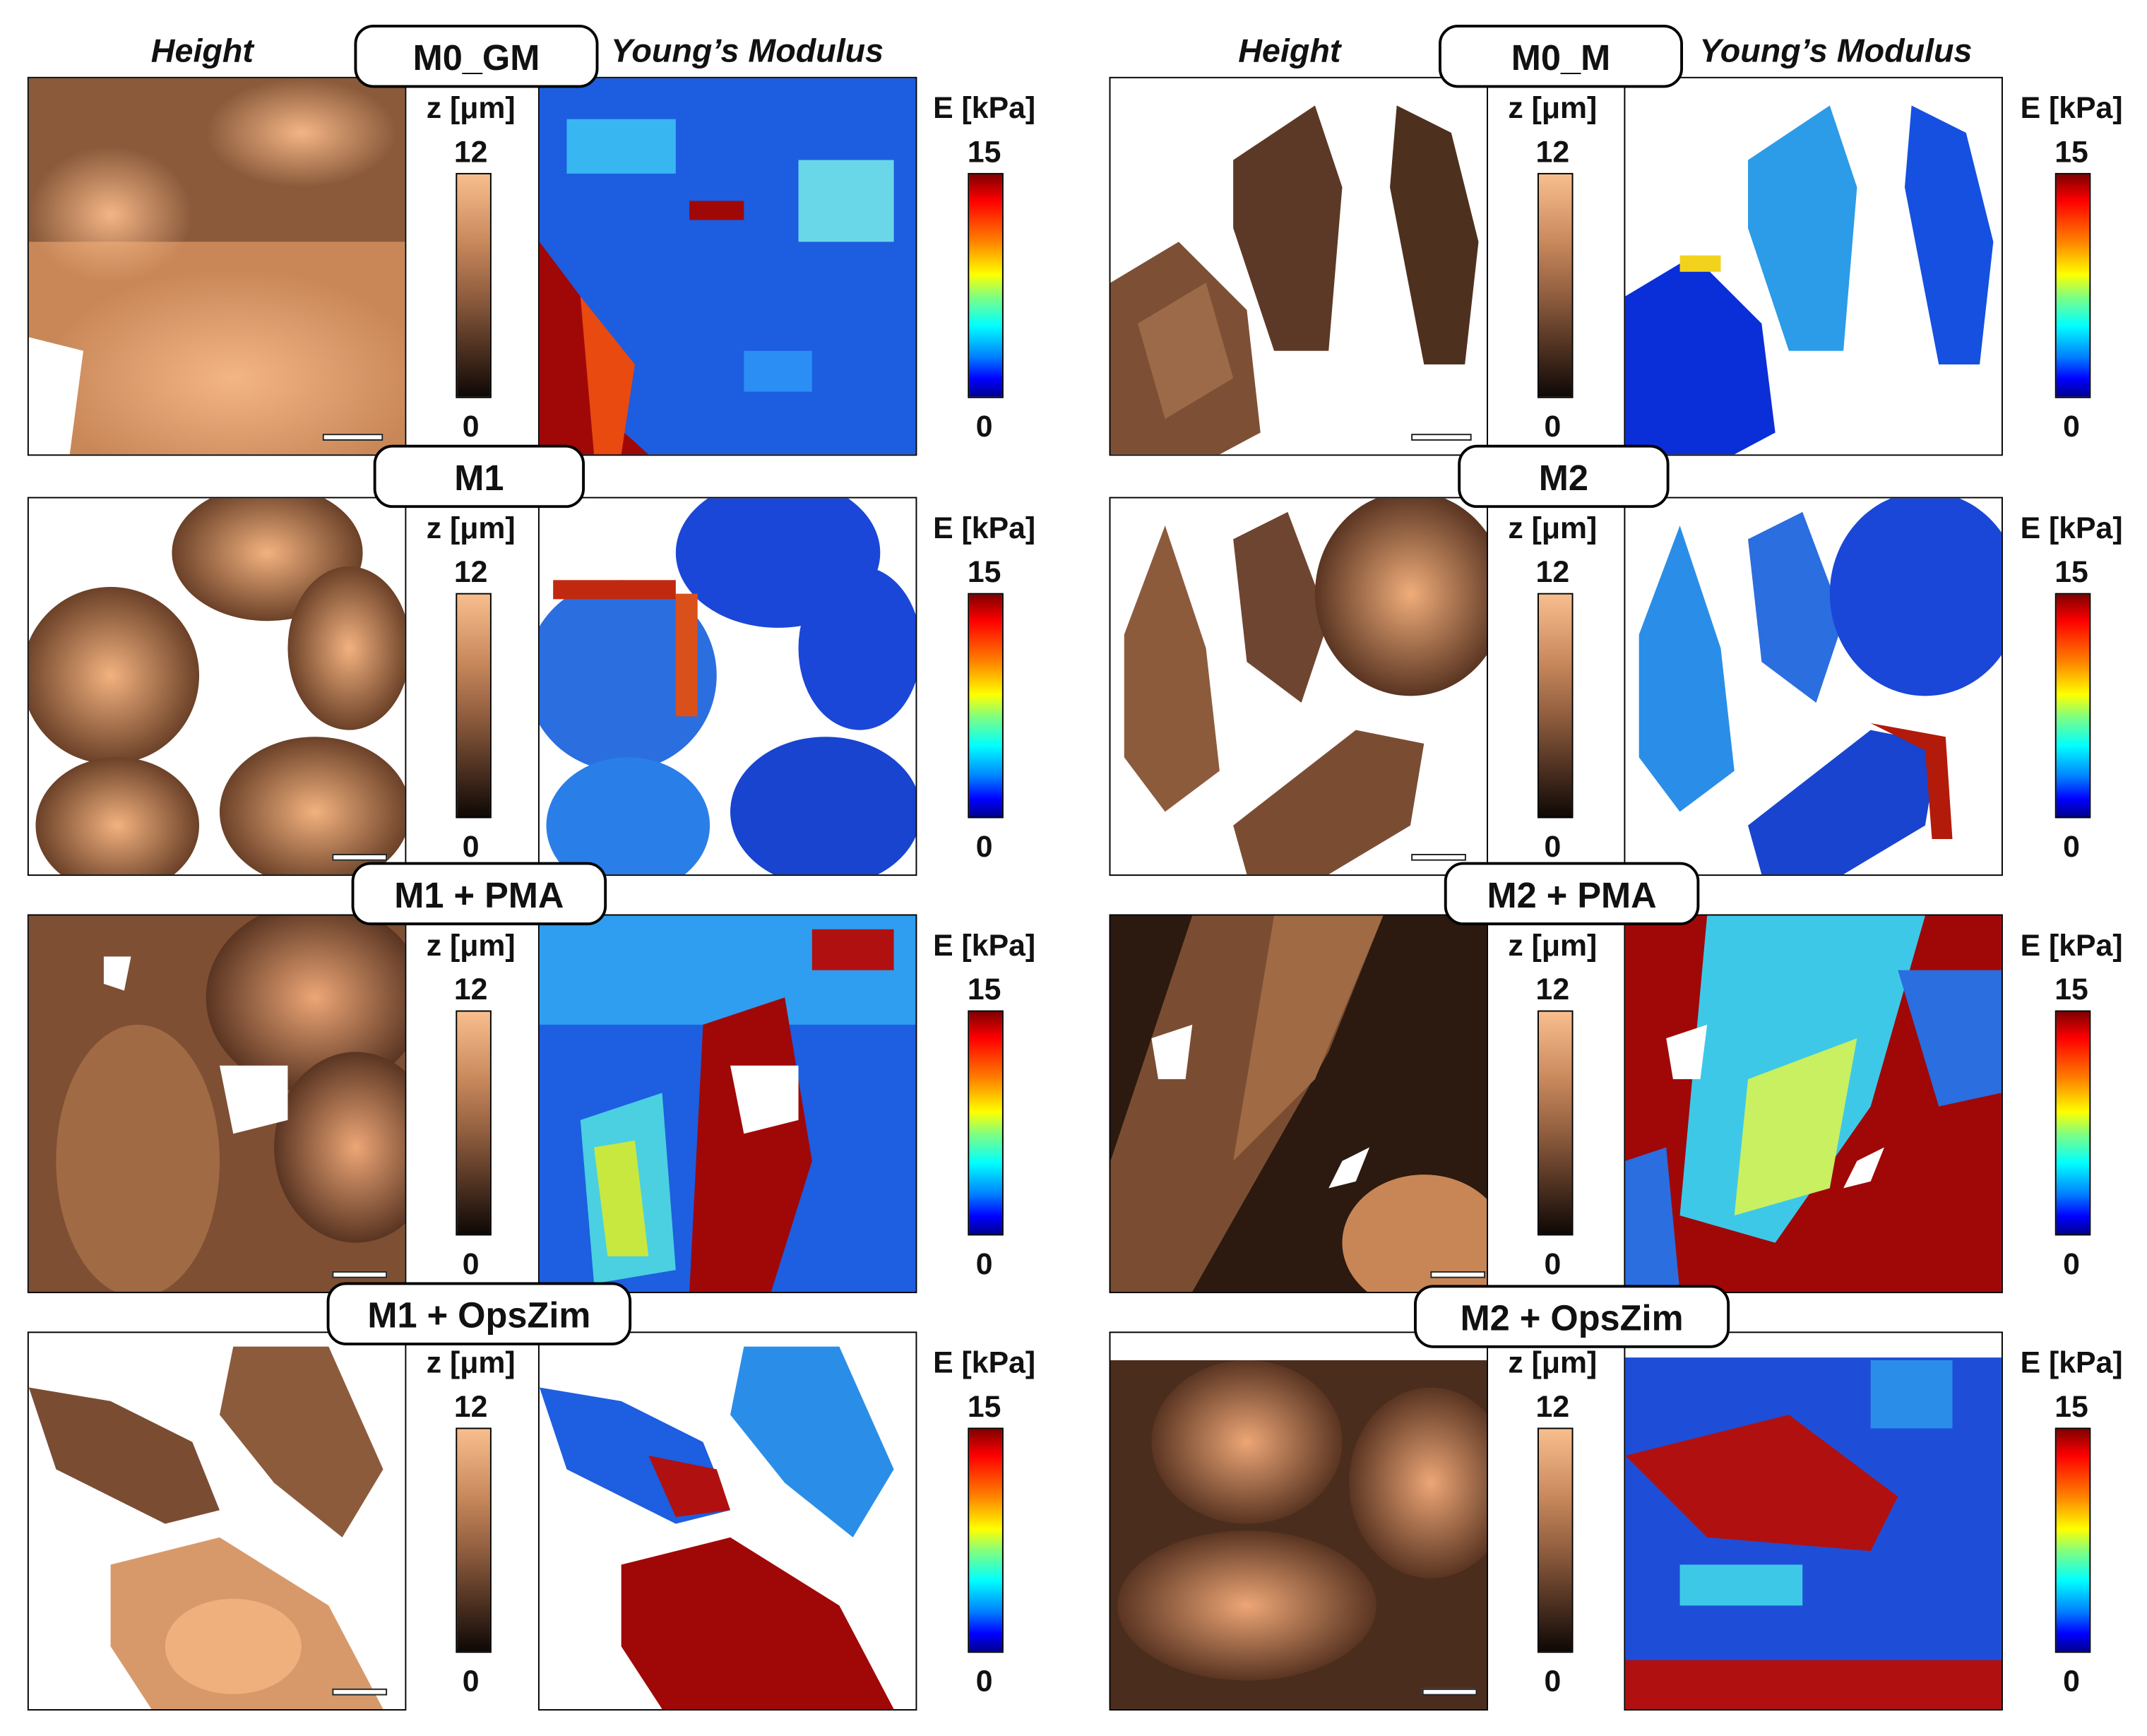  What do you see at coordinates (479, 894) in the screenshot?
I see `panel-label: M1 + PMA` at bounding box center [479, 894].